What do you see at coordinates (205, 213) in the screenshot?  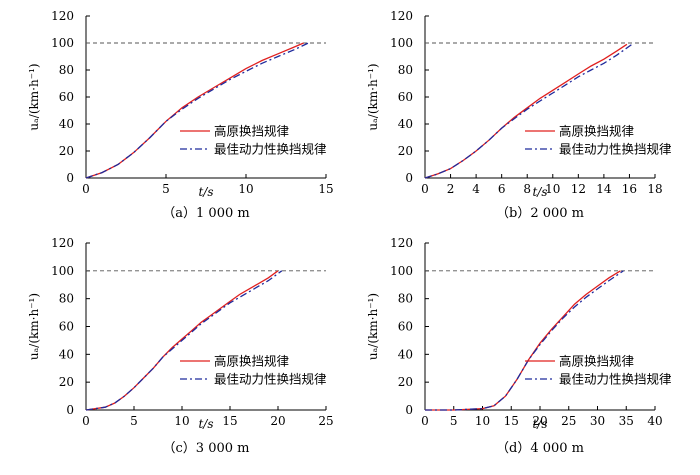 I see `panel-caption: （a）1 000 m` at bounding box center [205, 213].